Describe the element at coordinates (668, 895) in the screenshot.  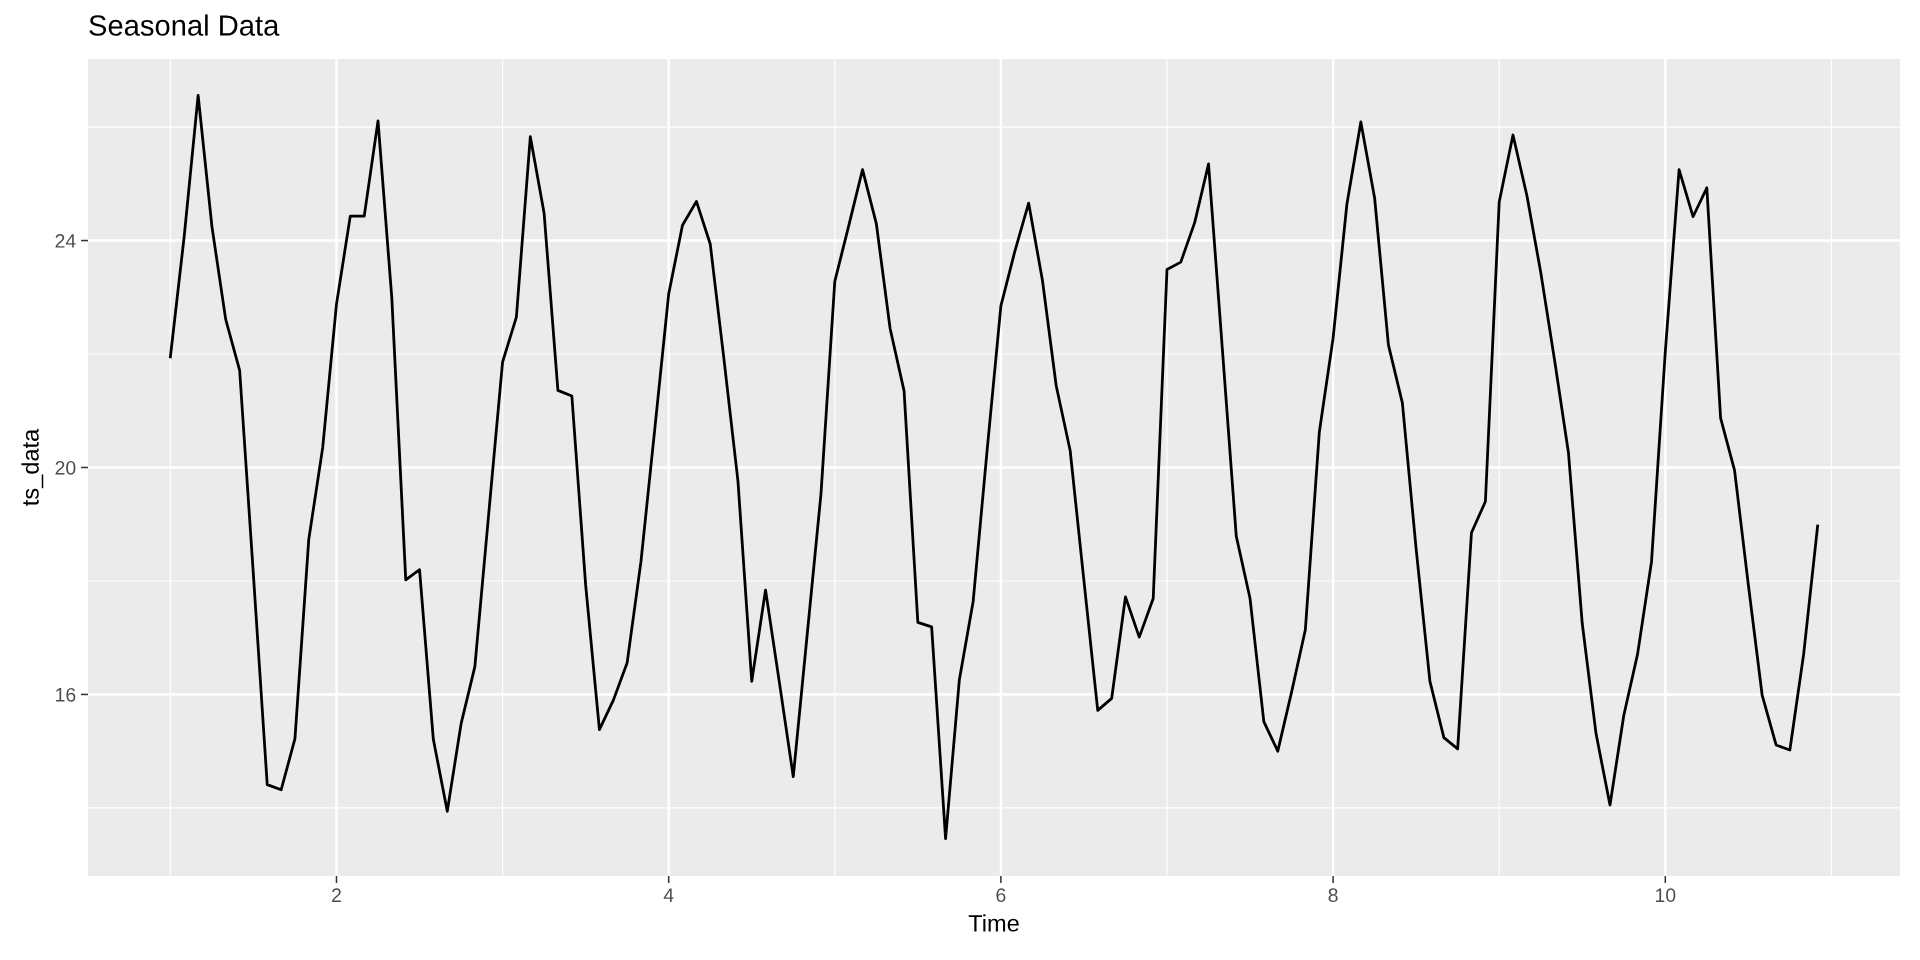
I see `x-tick-label: 4` at that location.